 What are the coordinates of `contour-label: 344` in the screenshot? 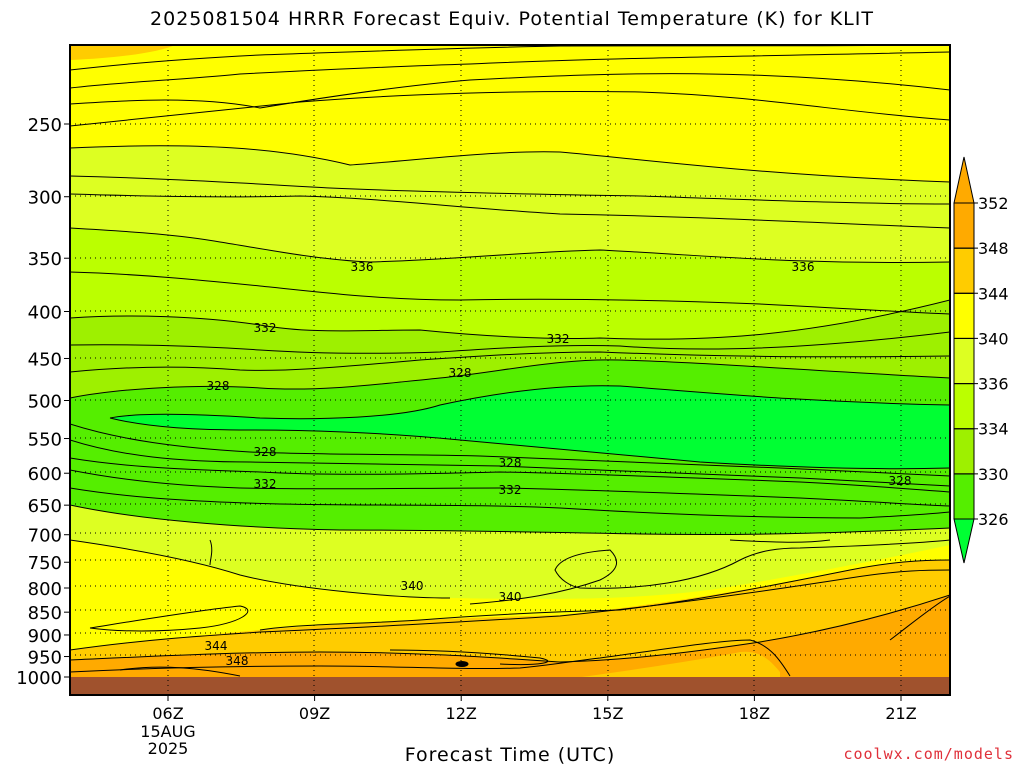 It's located at (216, 646).